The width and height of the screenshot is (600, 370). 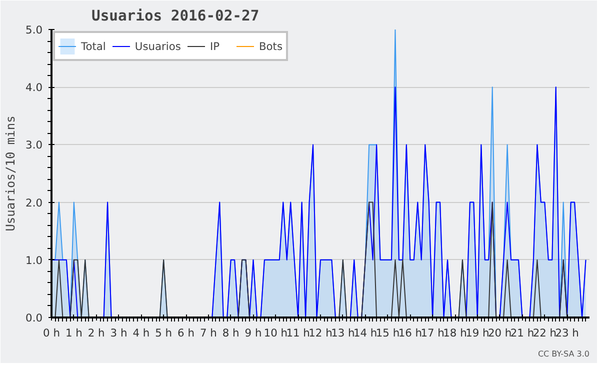 What do you see at coordinates (34, 145) in the screenshot?
I see `y-tick-label: 3.0` at bounding box center [34, 145].